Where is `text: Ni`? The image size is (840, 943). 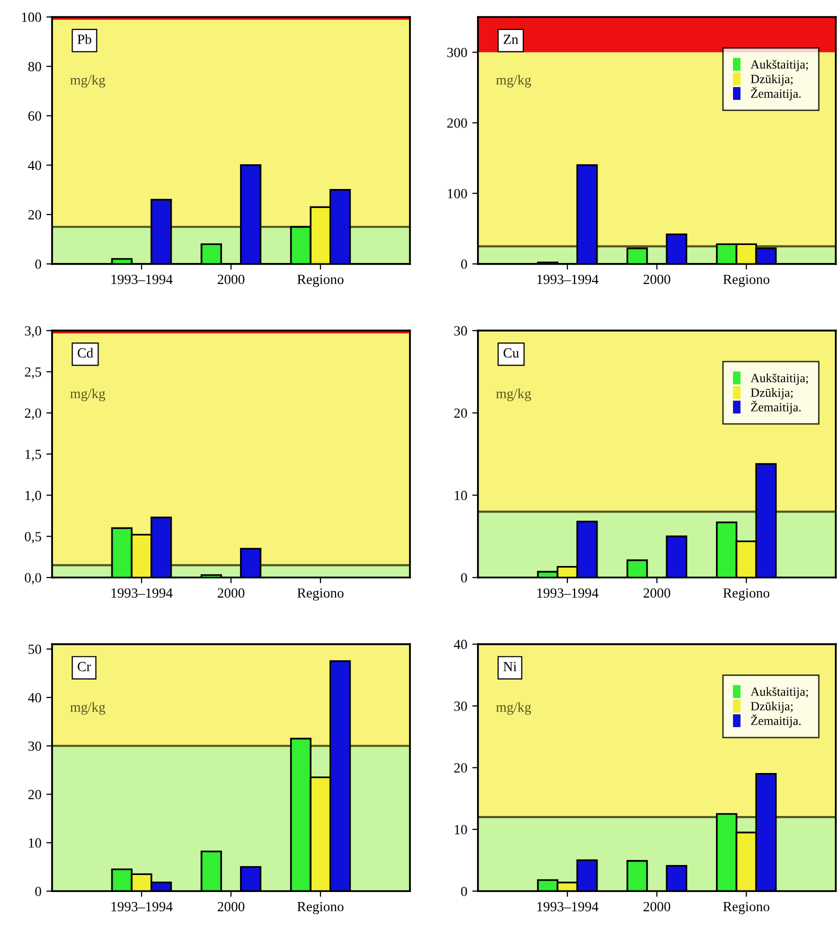 text: Ni is located at coordinates (510, 667).